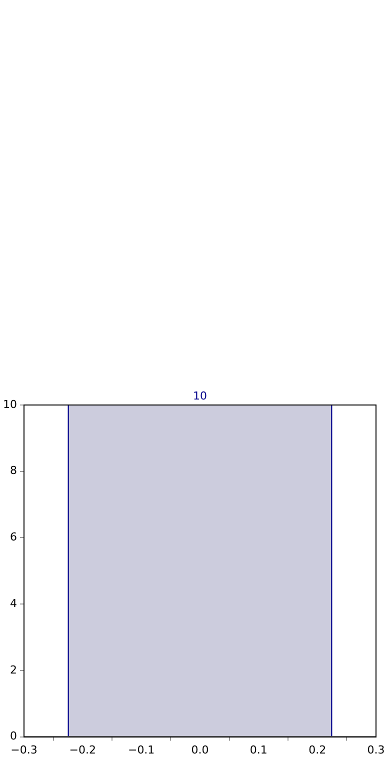 The image size is (390, 780). What do you see at coordinates (24, 749) in the screenshot?
I see `x-tick-label: −0.3` at bounding box center [24, 749].